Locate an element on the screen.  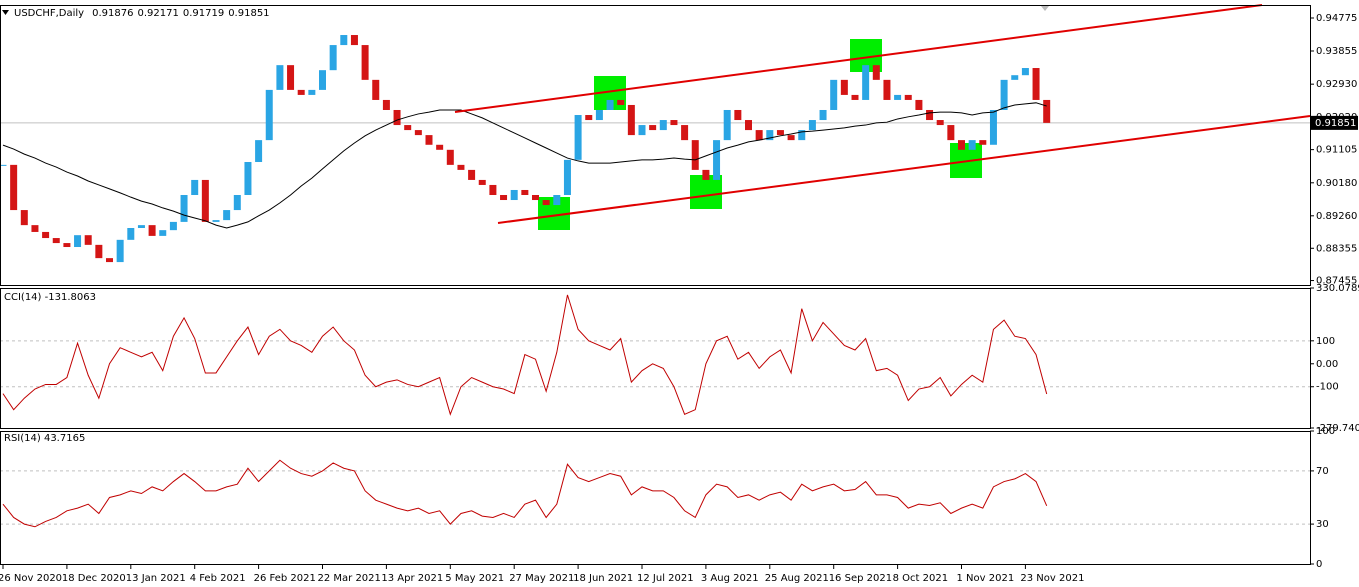
x-tick-label: 22 Mar 2021 is located at coordinates (349, 578).